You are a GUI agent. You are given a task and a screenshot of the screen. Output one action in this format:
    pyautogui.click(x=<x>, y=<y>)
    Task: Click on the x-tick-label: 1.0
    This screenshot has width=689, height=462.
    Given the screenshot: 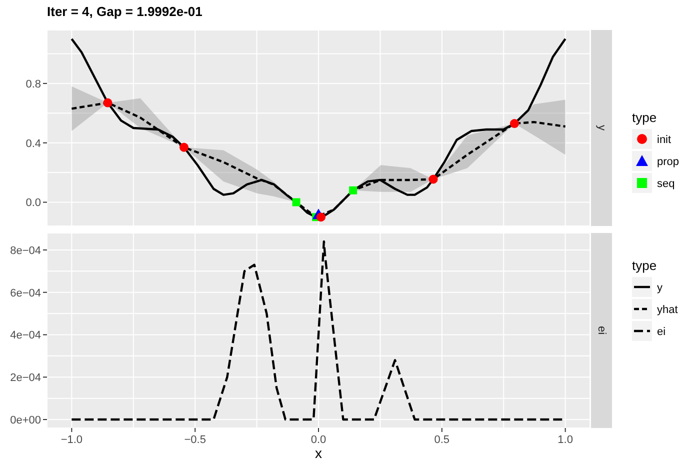 What is the action you would take?
    pyautogui.click(x=565, y=440)
    